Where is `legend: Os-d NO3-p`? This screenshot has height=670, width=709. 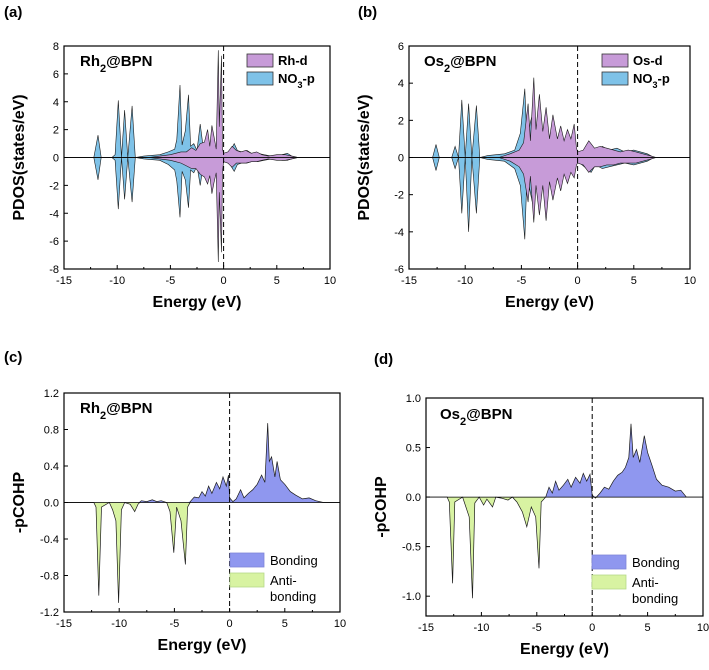
legend: Os-d NO3-p is located at coordinates (635, 71).